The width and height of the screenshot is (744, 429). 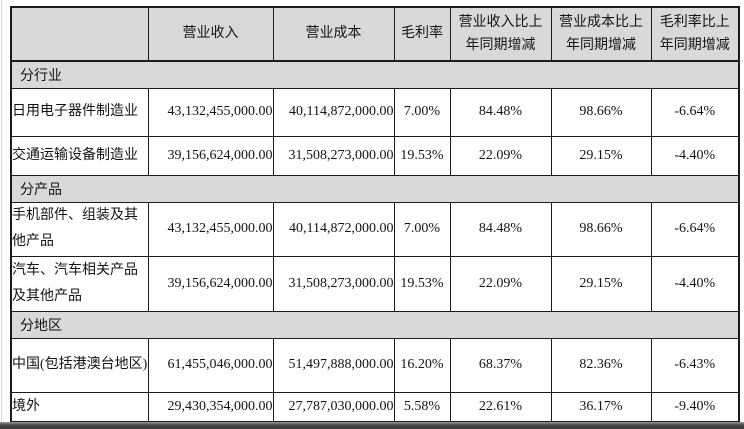 I want to click on section-row-by-industry: 分行业, so click(x=375, y=74).